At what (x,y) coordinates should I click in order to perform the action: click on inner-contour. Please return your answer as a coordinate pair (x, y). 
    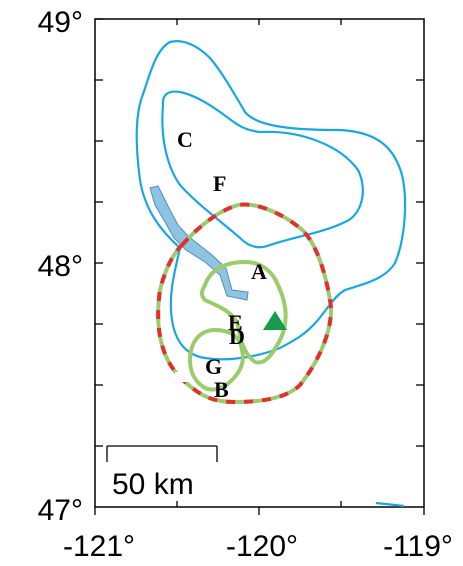
    Looking at the image, I should click on (262, 169).